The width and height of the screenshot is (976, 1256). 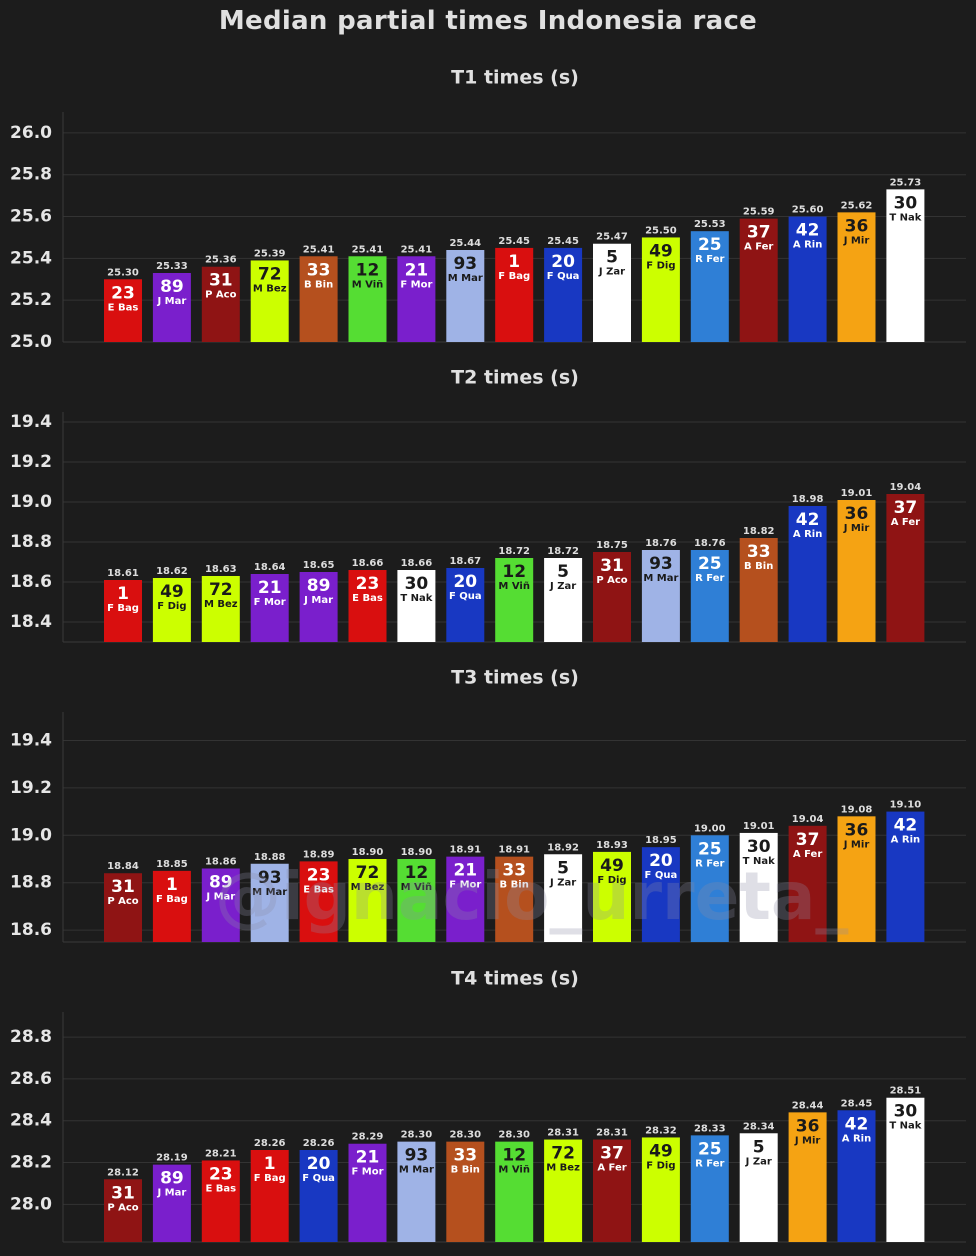 What do you see at coordinates (123, 608) in the screenshot?
I see `rider-name-label: F Bag` at bounding box center [123, 608].